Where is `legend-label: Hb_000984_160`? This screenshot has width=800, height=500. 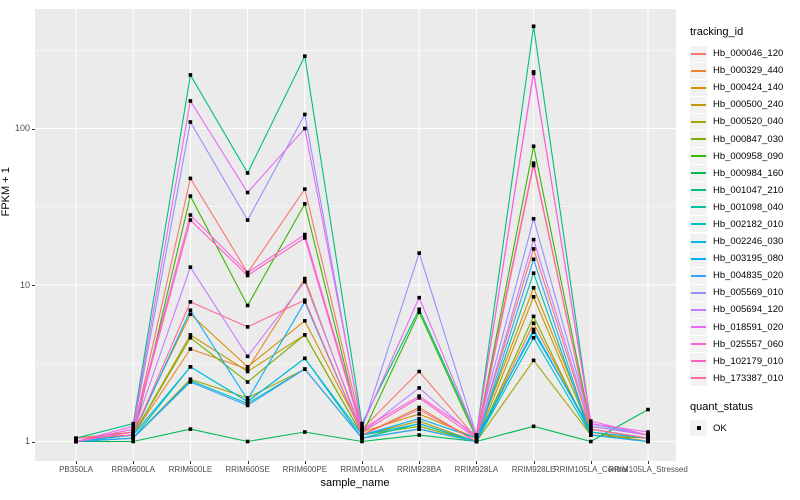
legend-label: Hb_000984_160 is located at coordinates (748, 173).